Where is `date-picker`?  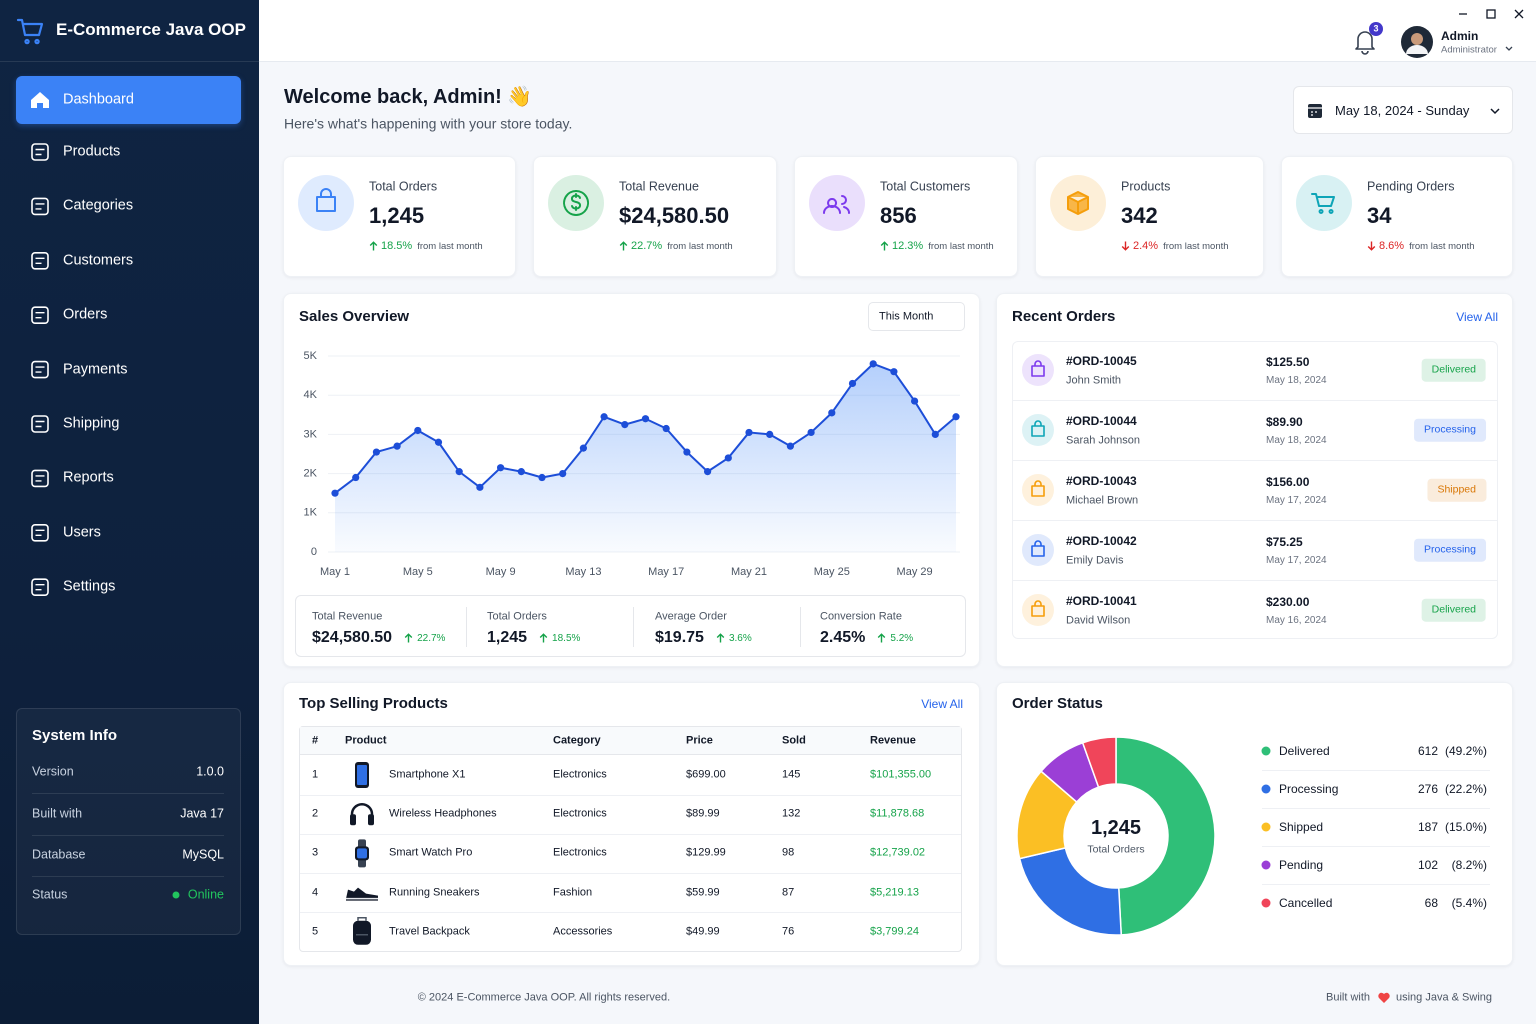 date-picker is located at coordinates (1403, 110).